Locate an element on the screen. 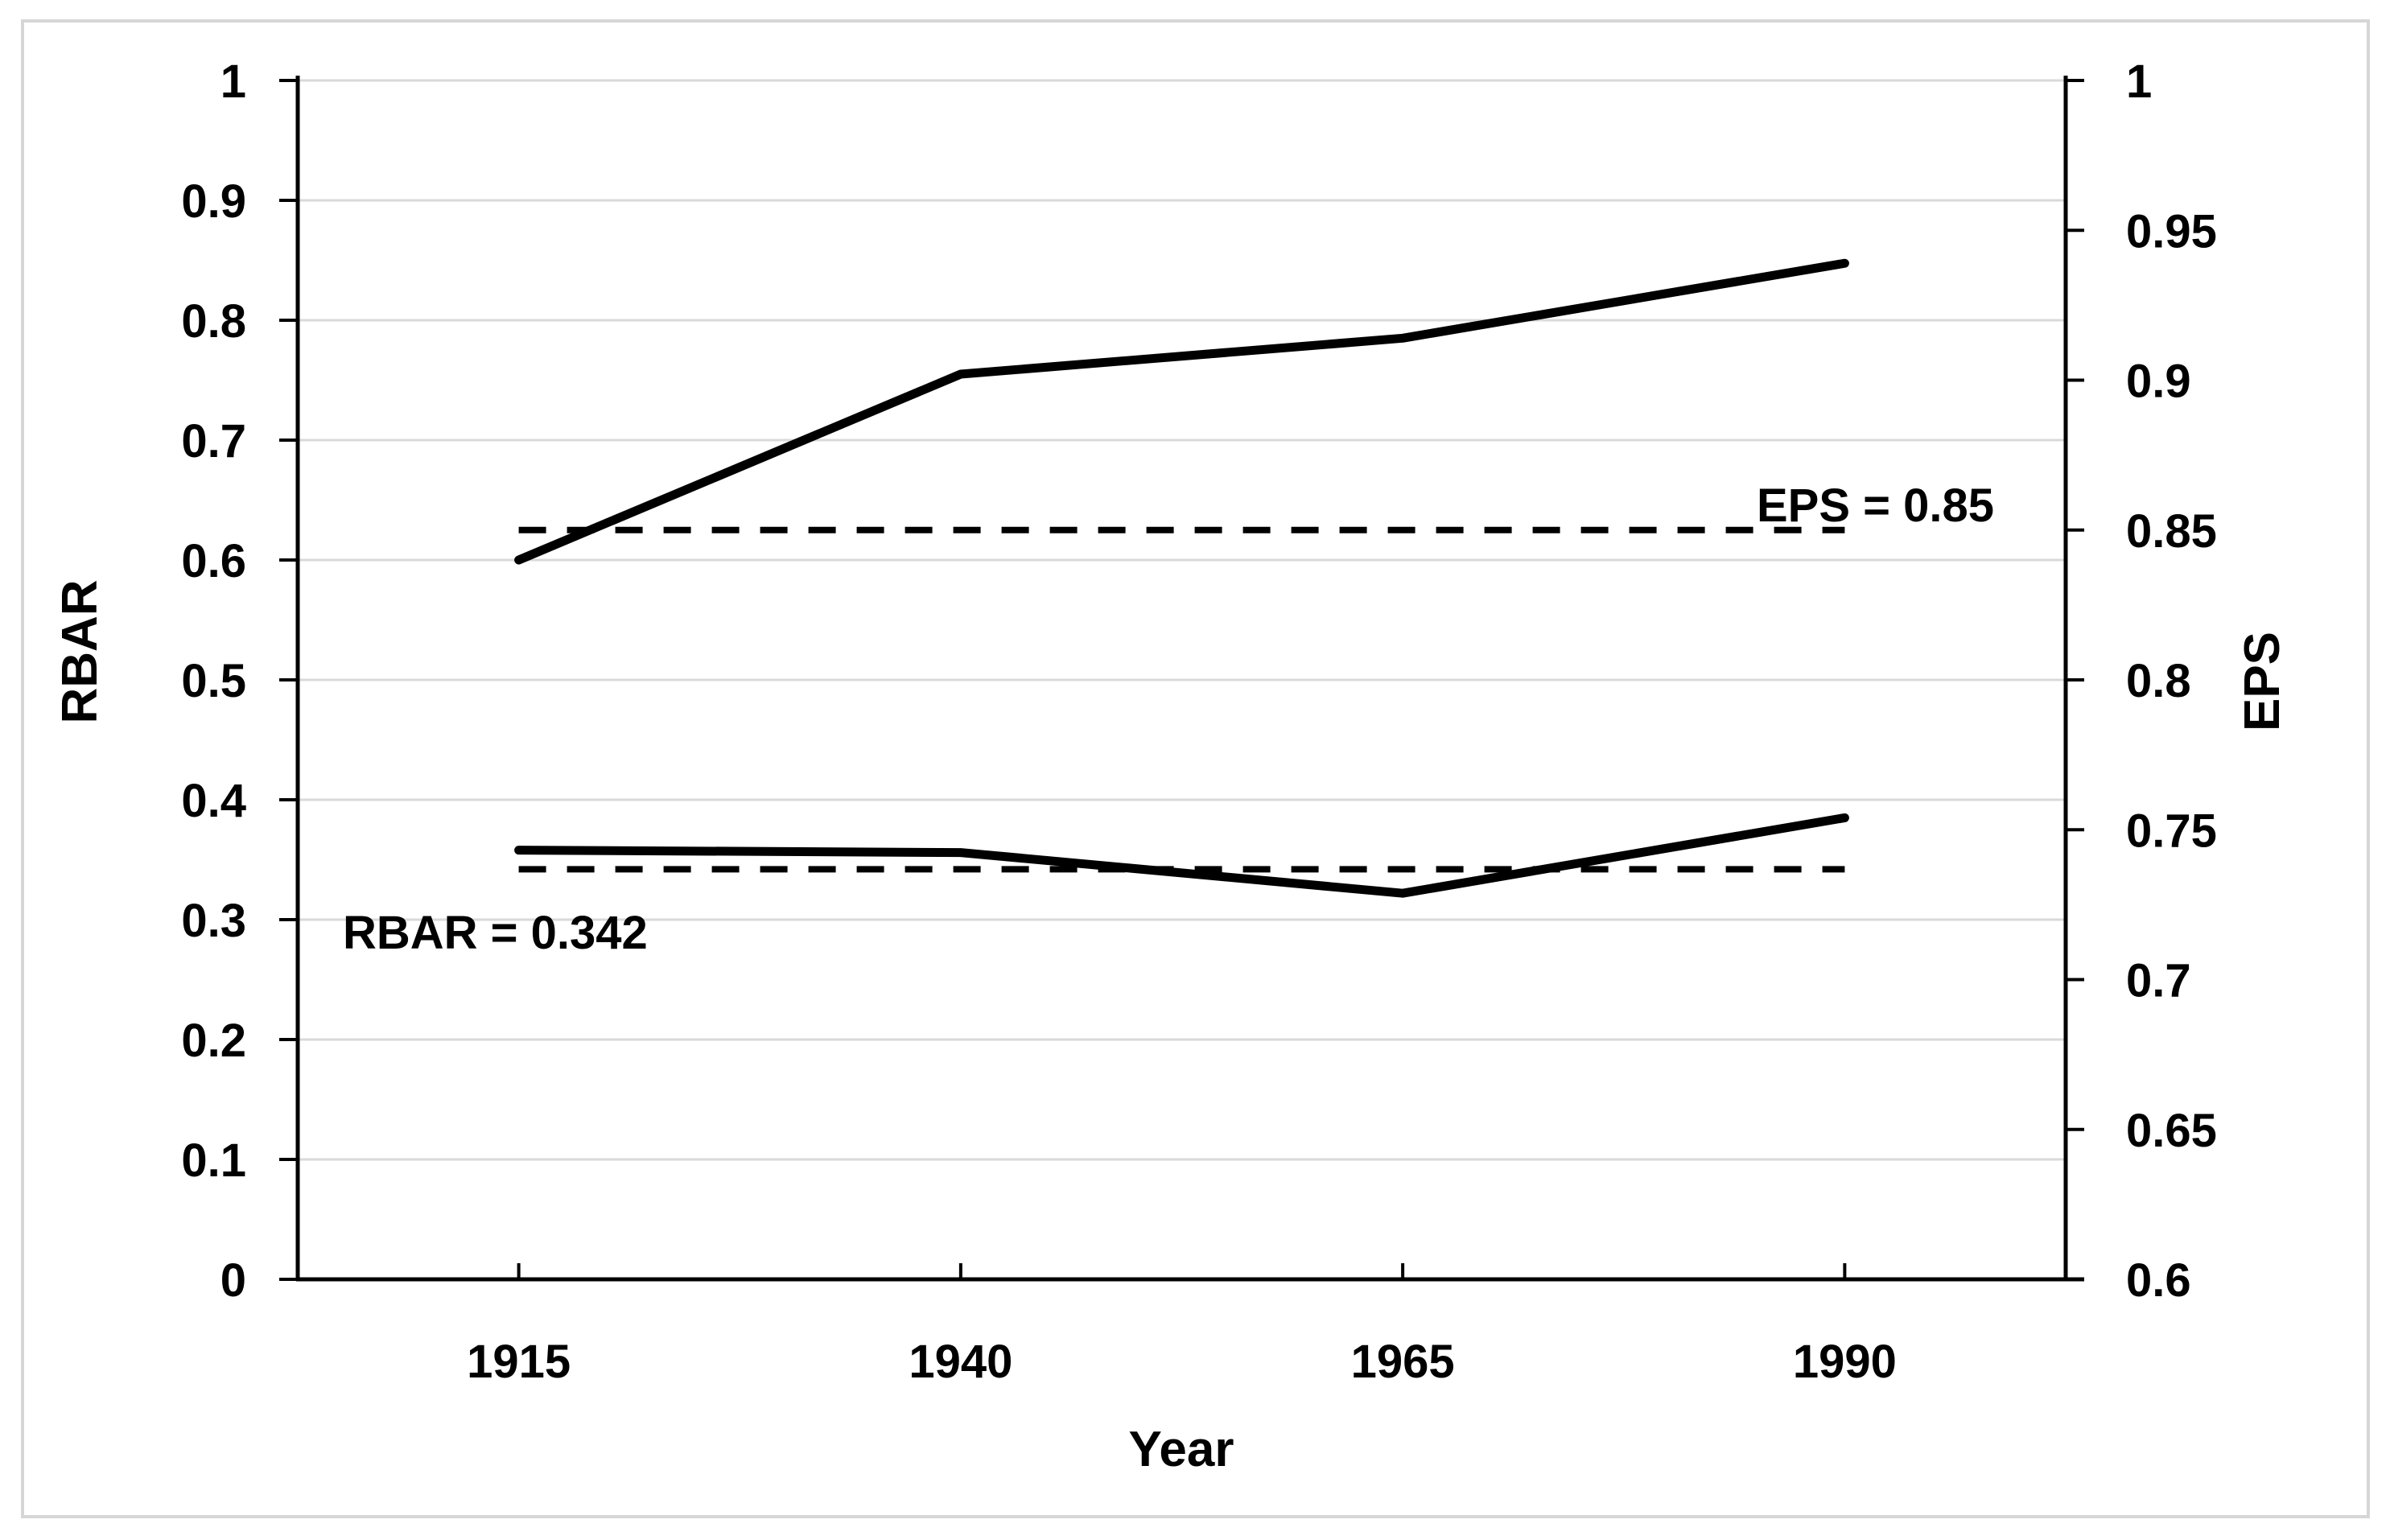 The width and height of the screenshot is (2390, 1540). eps-line is located at coordinates (1181, 412).